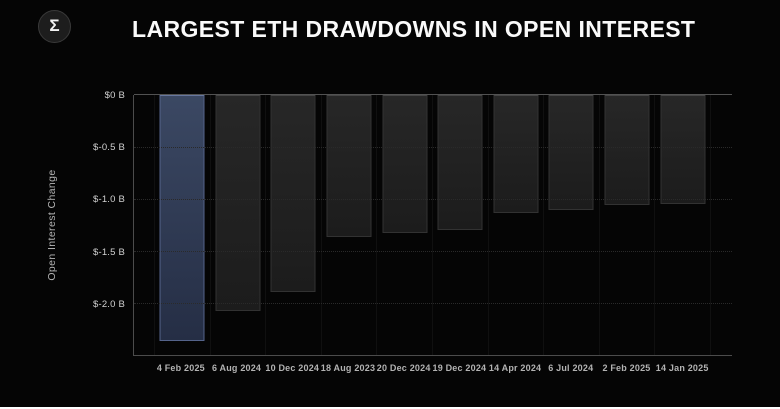 This screenshot has width=780, height=409. I want to click on bottom-edge-strip, so click(390, 408).